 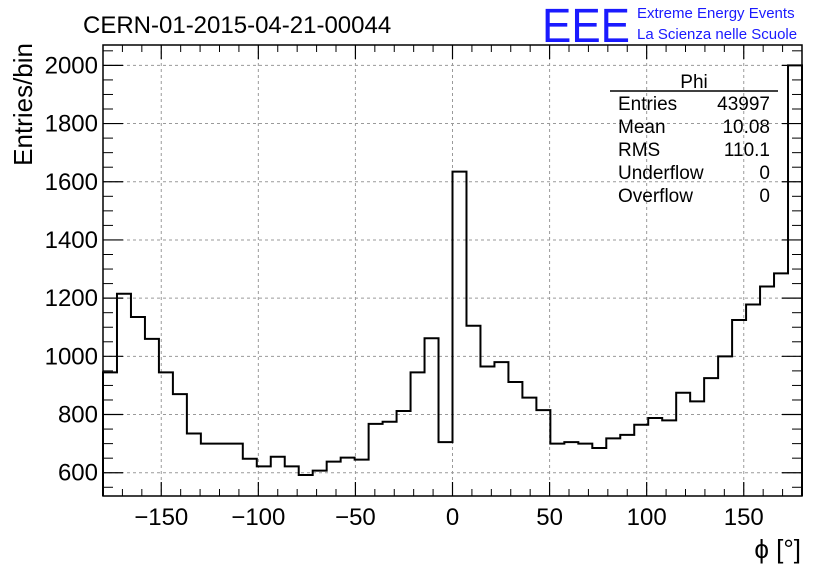 What do you see at coordinates (71, 269) in the screenshot?
I see `y-tick-labels: 600 800 1000 1200 1400 1600 1800 2000` at bounding box center [71, 269].